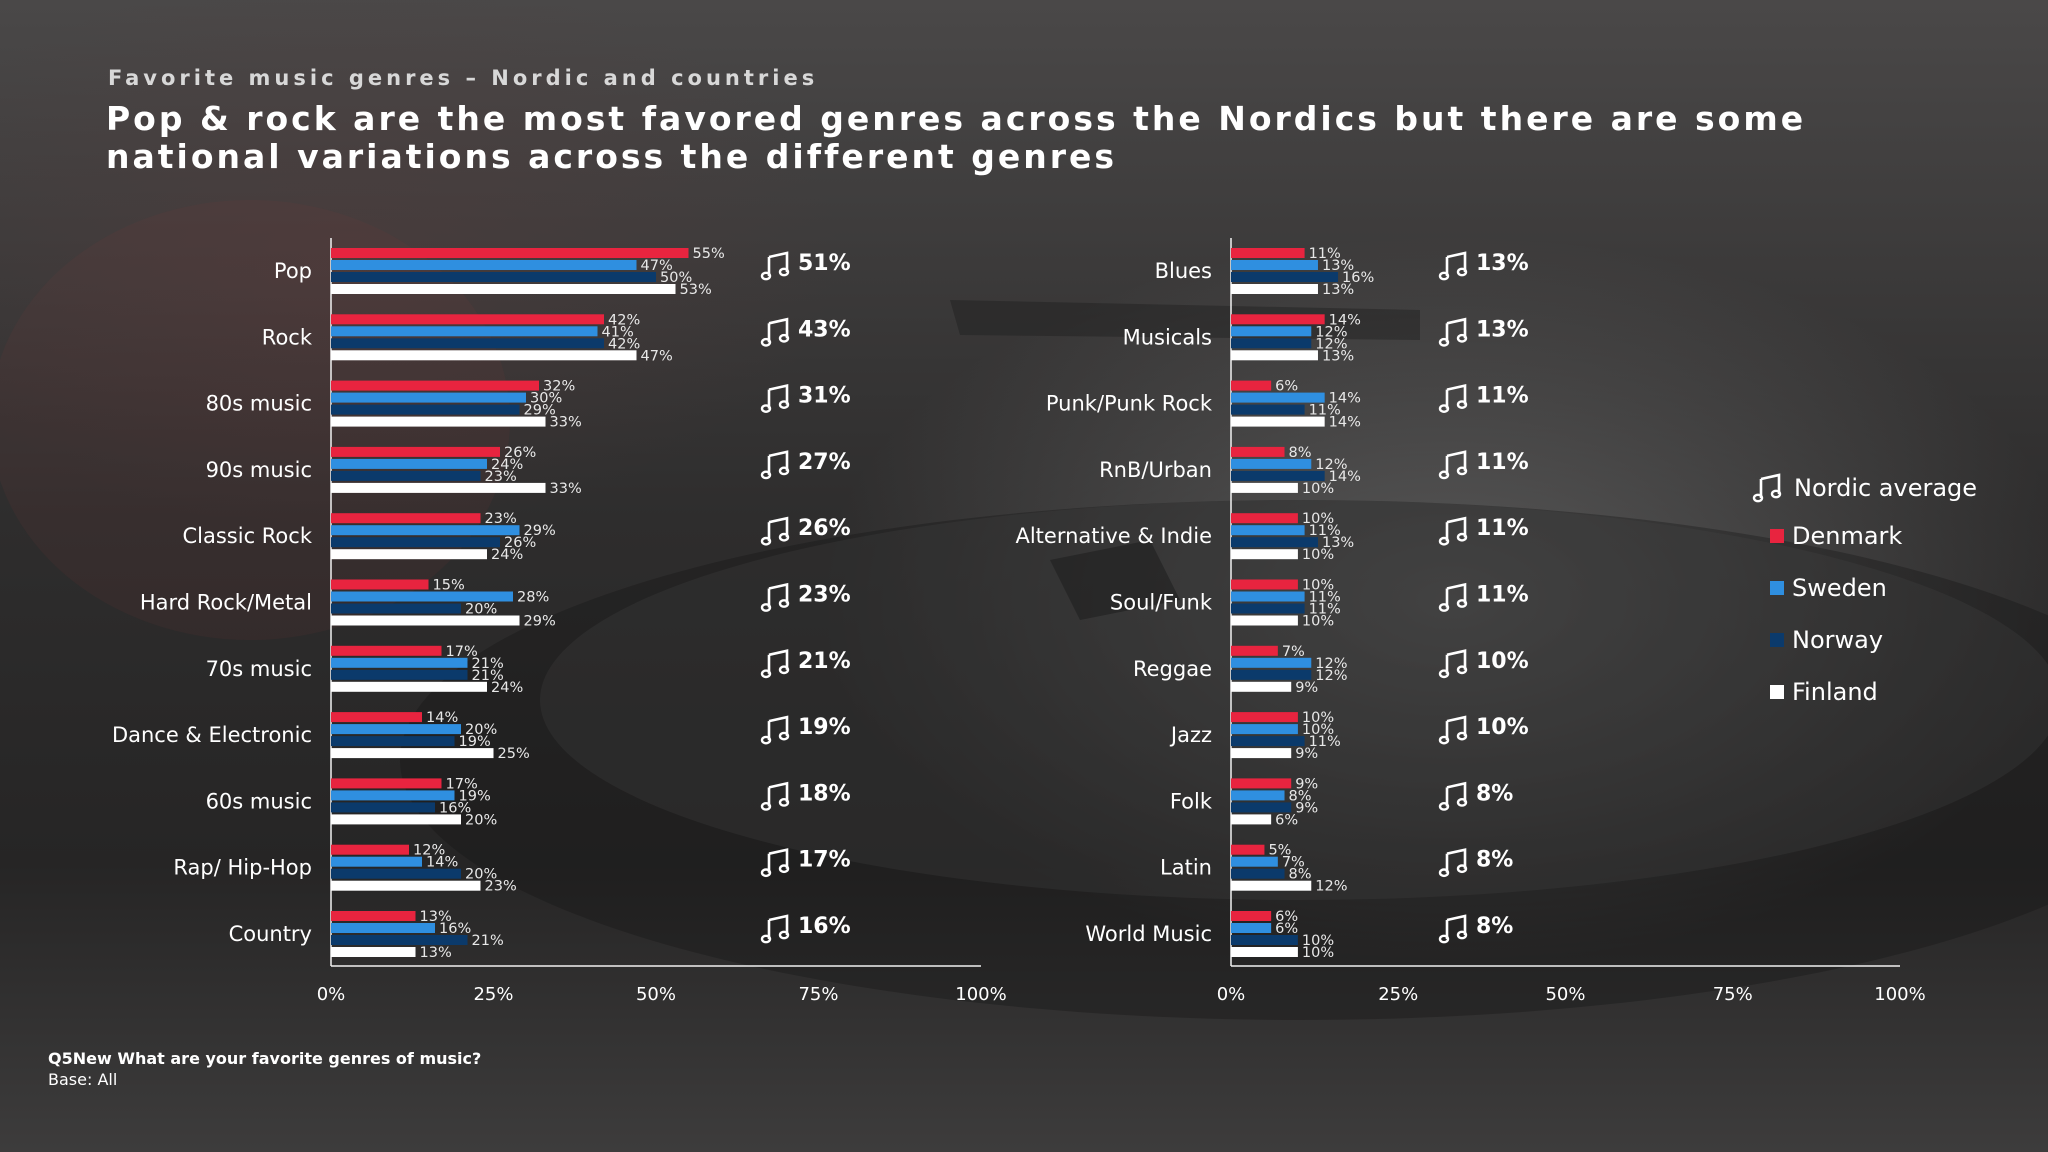  What do you see at coordinates (1261, 753) in the screenshot?
I see `bar-finland-jazz` at bounding box center [1261, 753].